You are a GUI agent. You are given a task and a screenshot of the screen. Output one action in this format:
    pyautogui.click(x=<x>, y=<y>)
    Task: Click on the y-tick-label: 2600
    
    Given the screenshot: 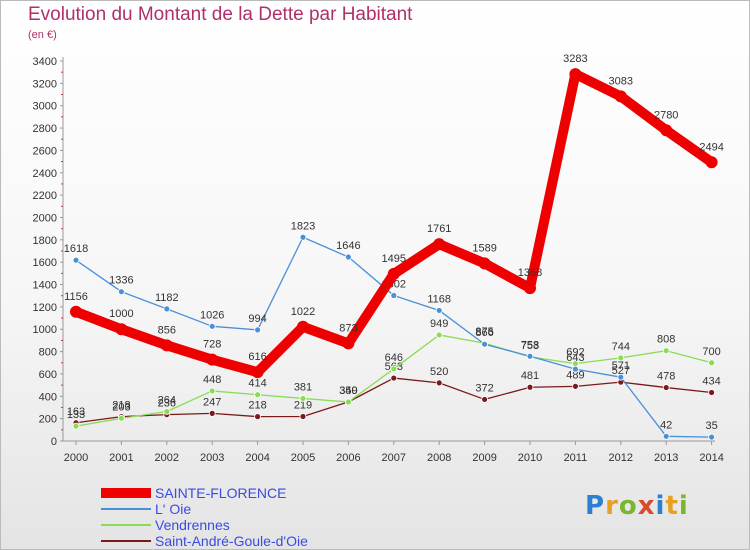 What is the action you would take?
    pyautogui.click(x=45, y=151)
    